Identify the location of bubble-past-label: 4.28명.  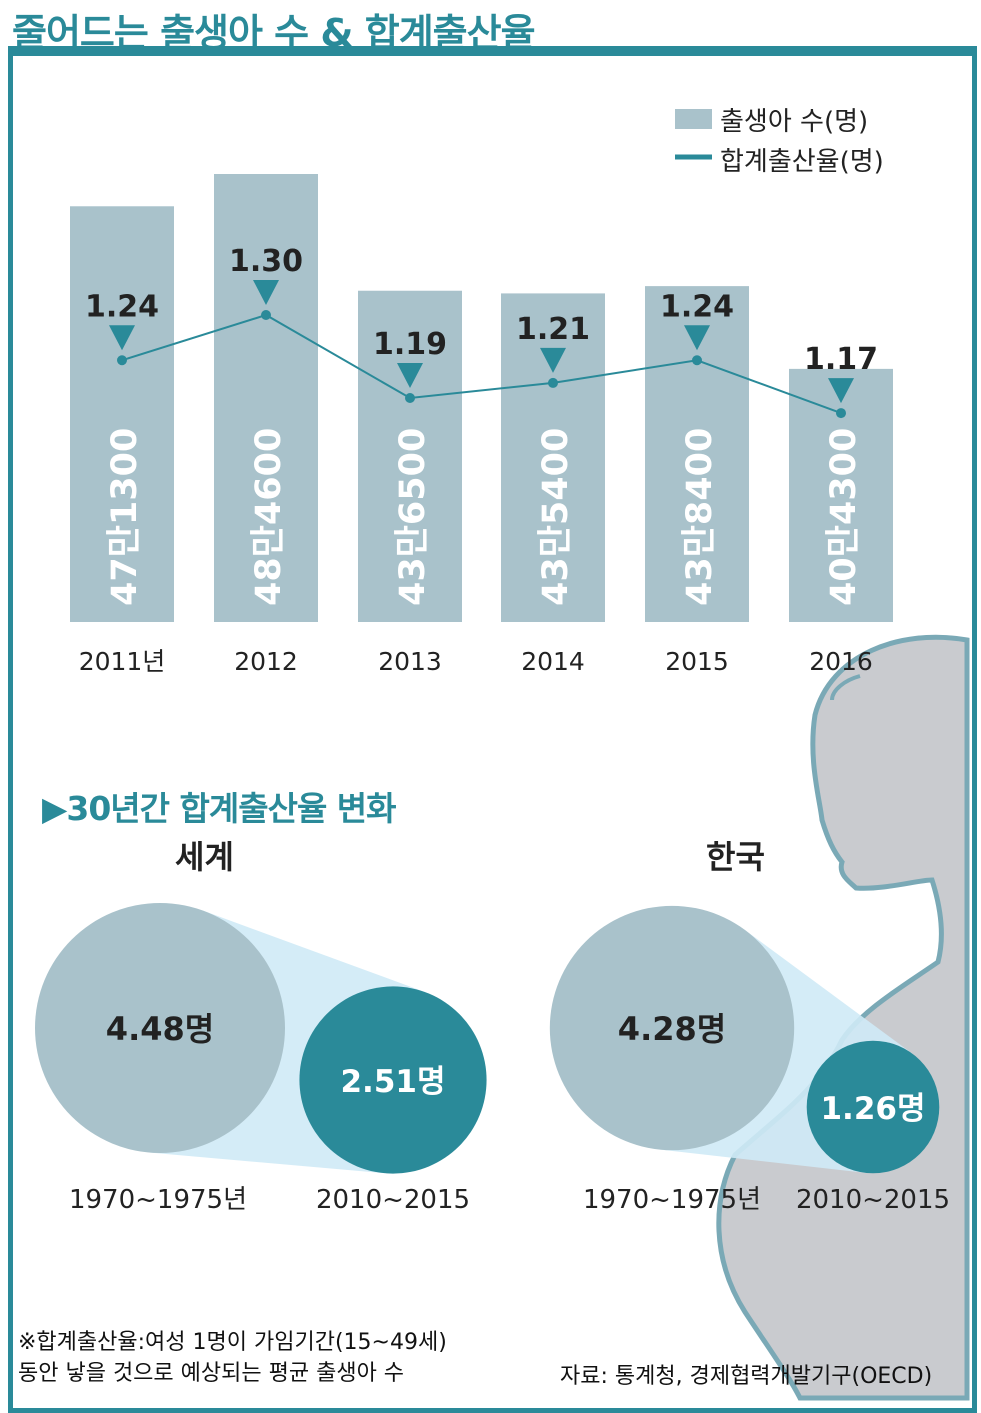
(672, 1029).